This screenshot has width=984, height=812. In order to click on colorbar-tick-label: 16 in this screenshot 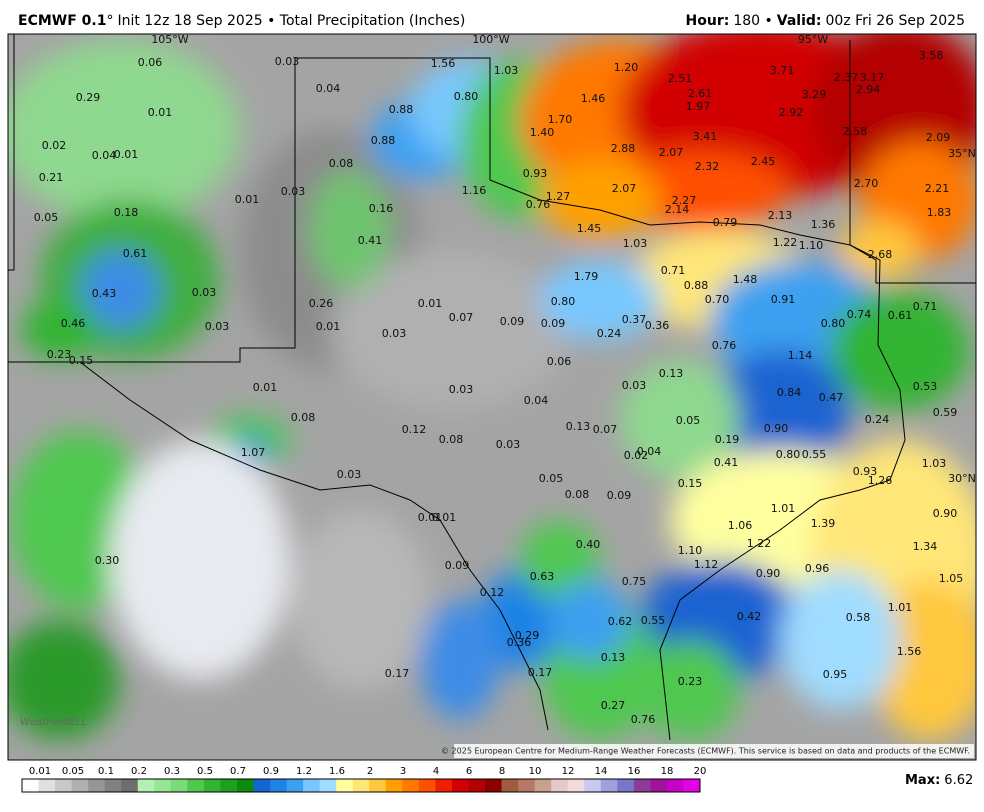, I will do `click(634, 771)`.